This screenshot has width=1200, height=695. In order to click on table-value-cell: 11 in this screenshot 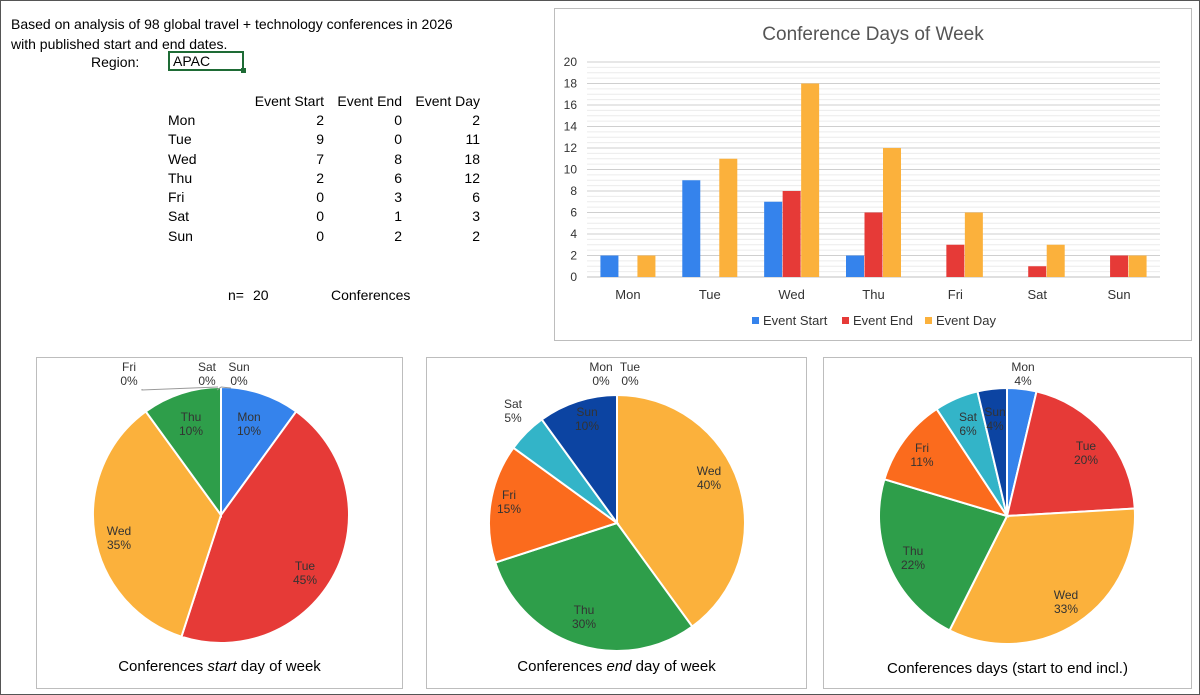, I will do `click(472, 139)`.